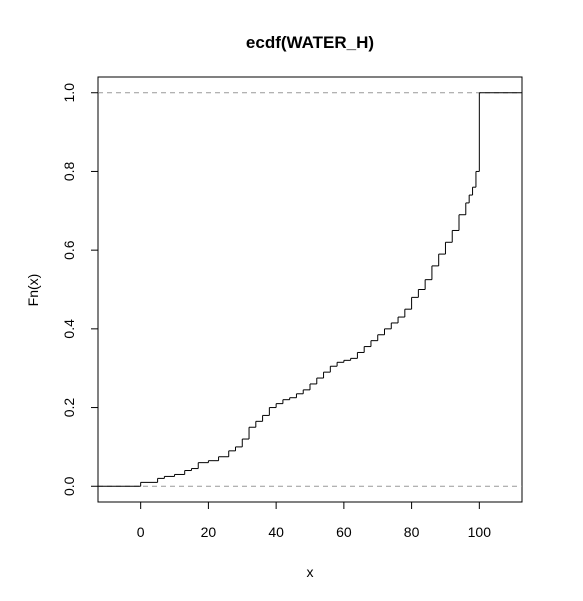  What do you see at coordinates (480, 532) in the screenshot?
I see `x-tick-label: 100` at bounding box center [480, 532].